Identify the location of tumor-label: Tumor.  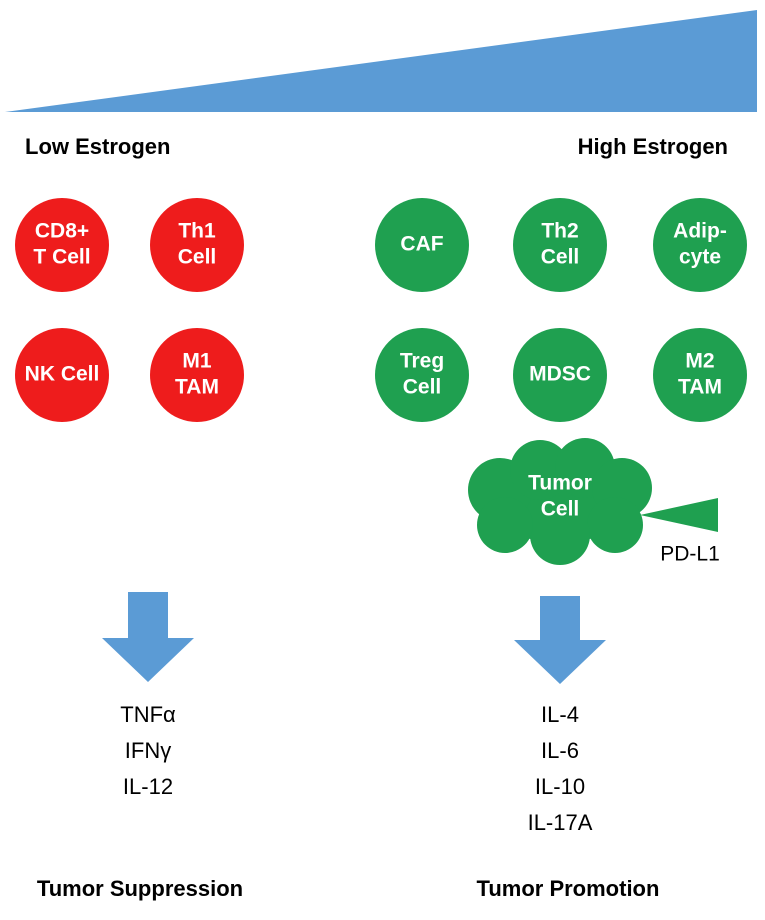
(560, 483).